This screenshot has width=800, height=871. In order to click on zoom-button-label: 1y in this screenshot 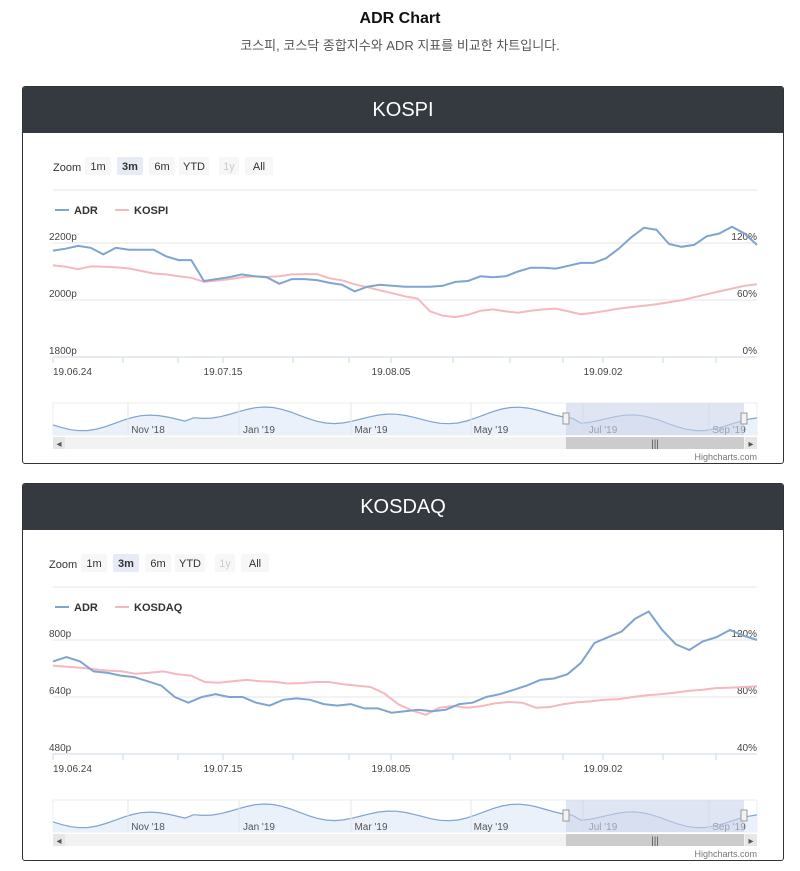, I will do `click(229, 167)`.